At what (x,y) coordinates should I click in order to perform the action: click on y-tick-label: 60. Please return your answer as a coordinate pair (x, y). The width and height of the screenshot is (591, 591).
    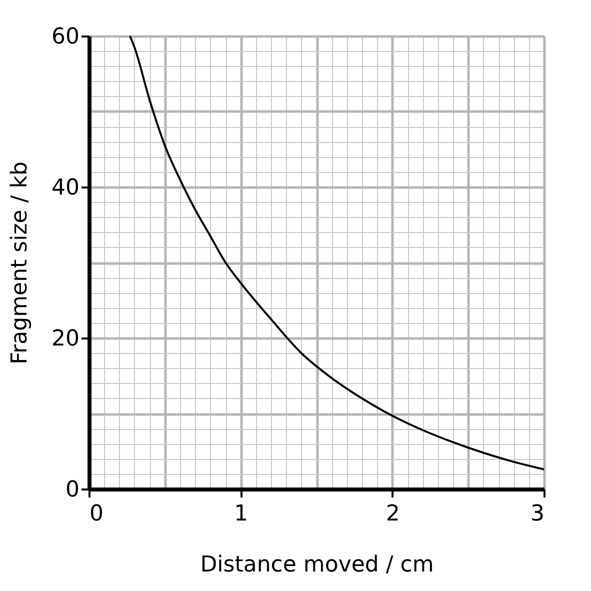
    Looking at the image, I should click on (66, 37).